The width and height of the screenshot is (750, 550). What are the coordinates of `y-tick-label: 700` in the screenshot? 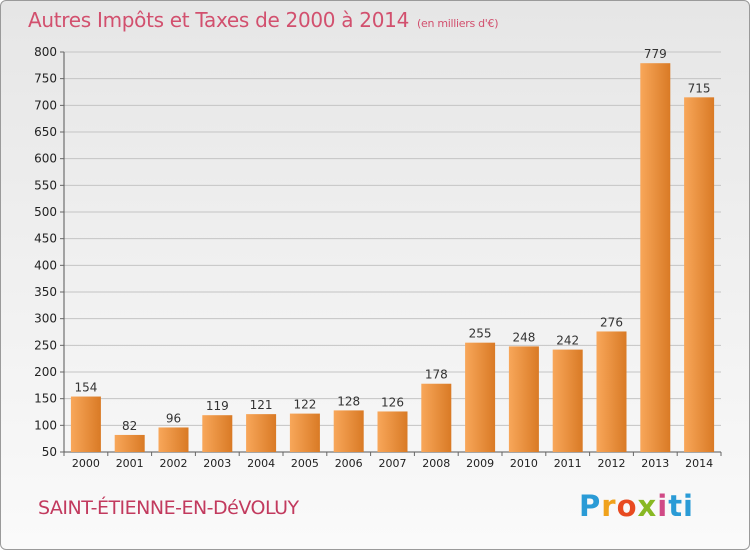 It's located at (45, 105).